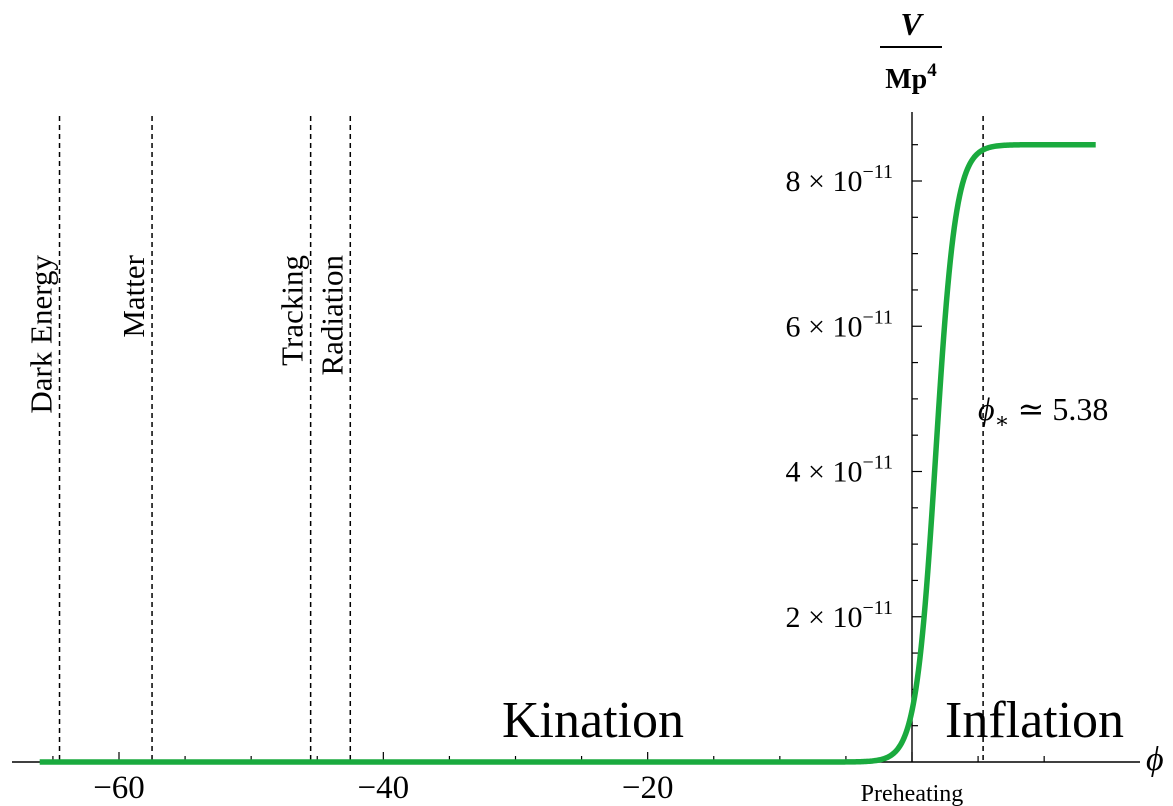 This screenshot has height=806, width=1173. Describe the element at coordinates (133, 295) in the screenshot. I see `era-boundary-label: Matter` at that location.